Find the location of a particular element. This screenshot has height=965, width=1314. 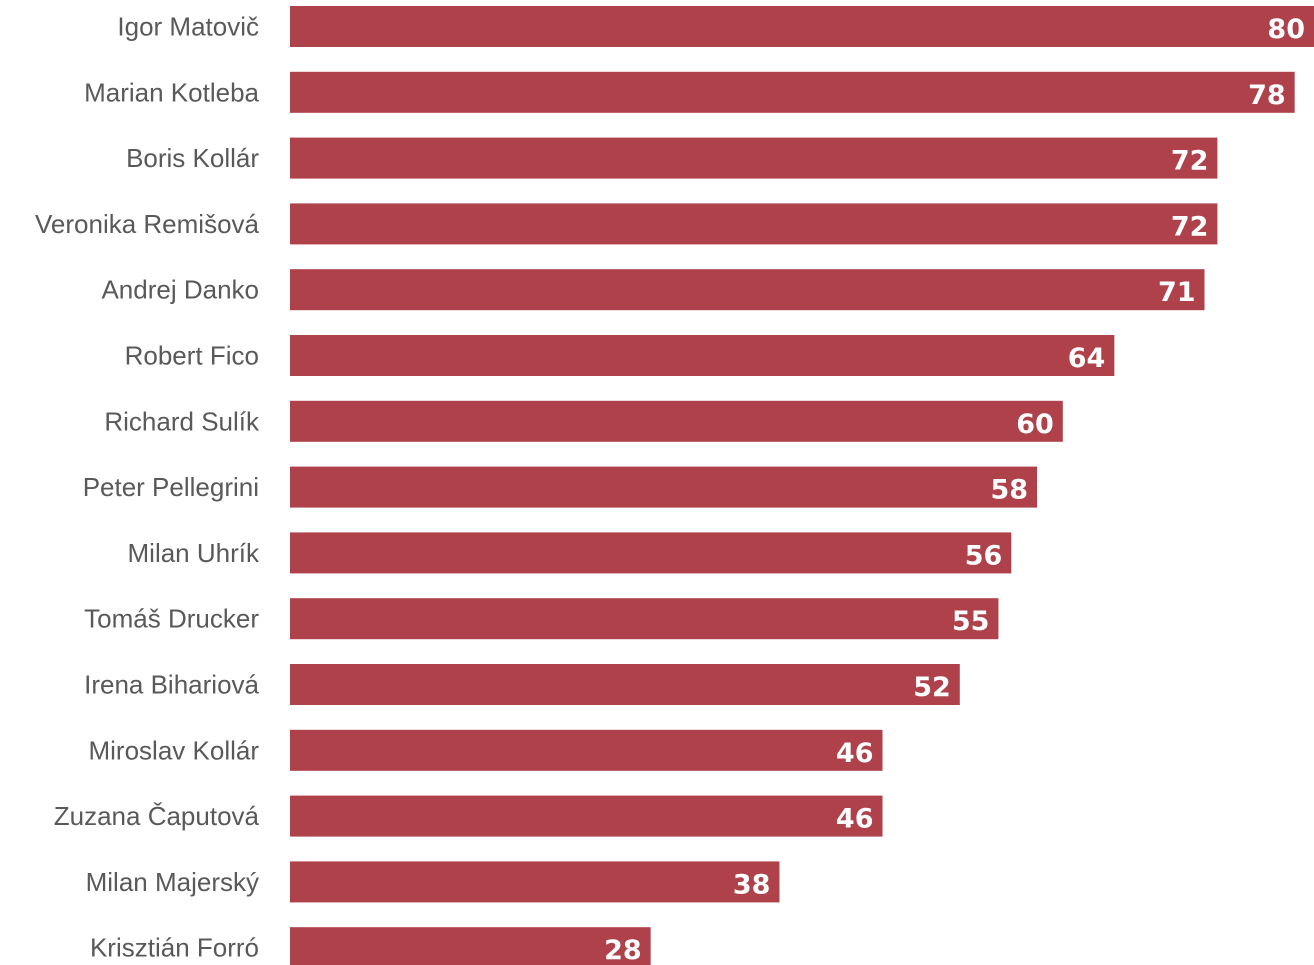

category-label: Zuzana Čaputová is located at coordinates (157, 816).